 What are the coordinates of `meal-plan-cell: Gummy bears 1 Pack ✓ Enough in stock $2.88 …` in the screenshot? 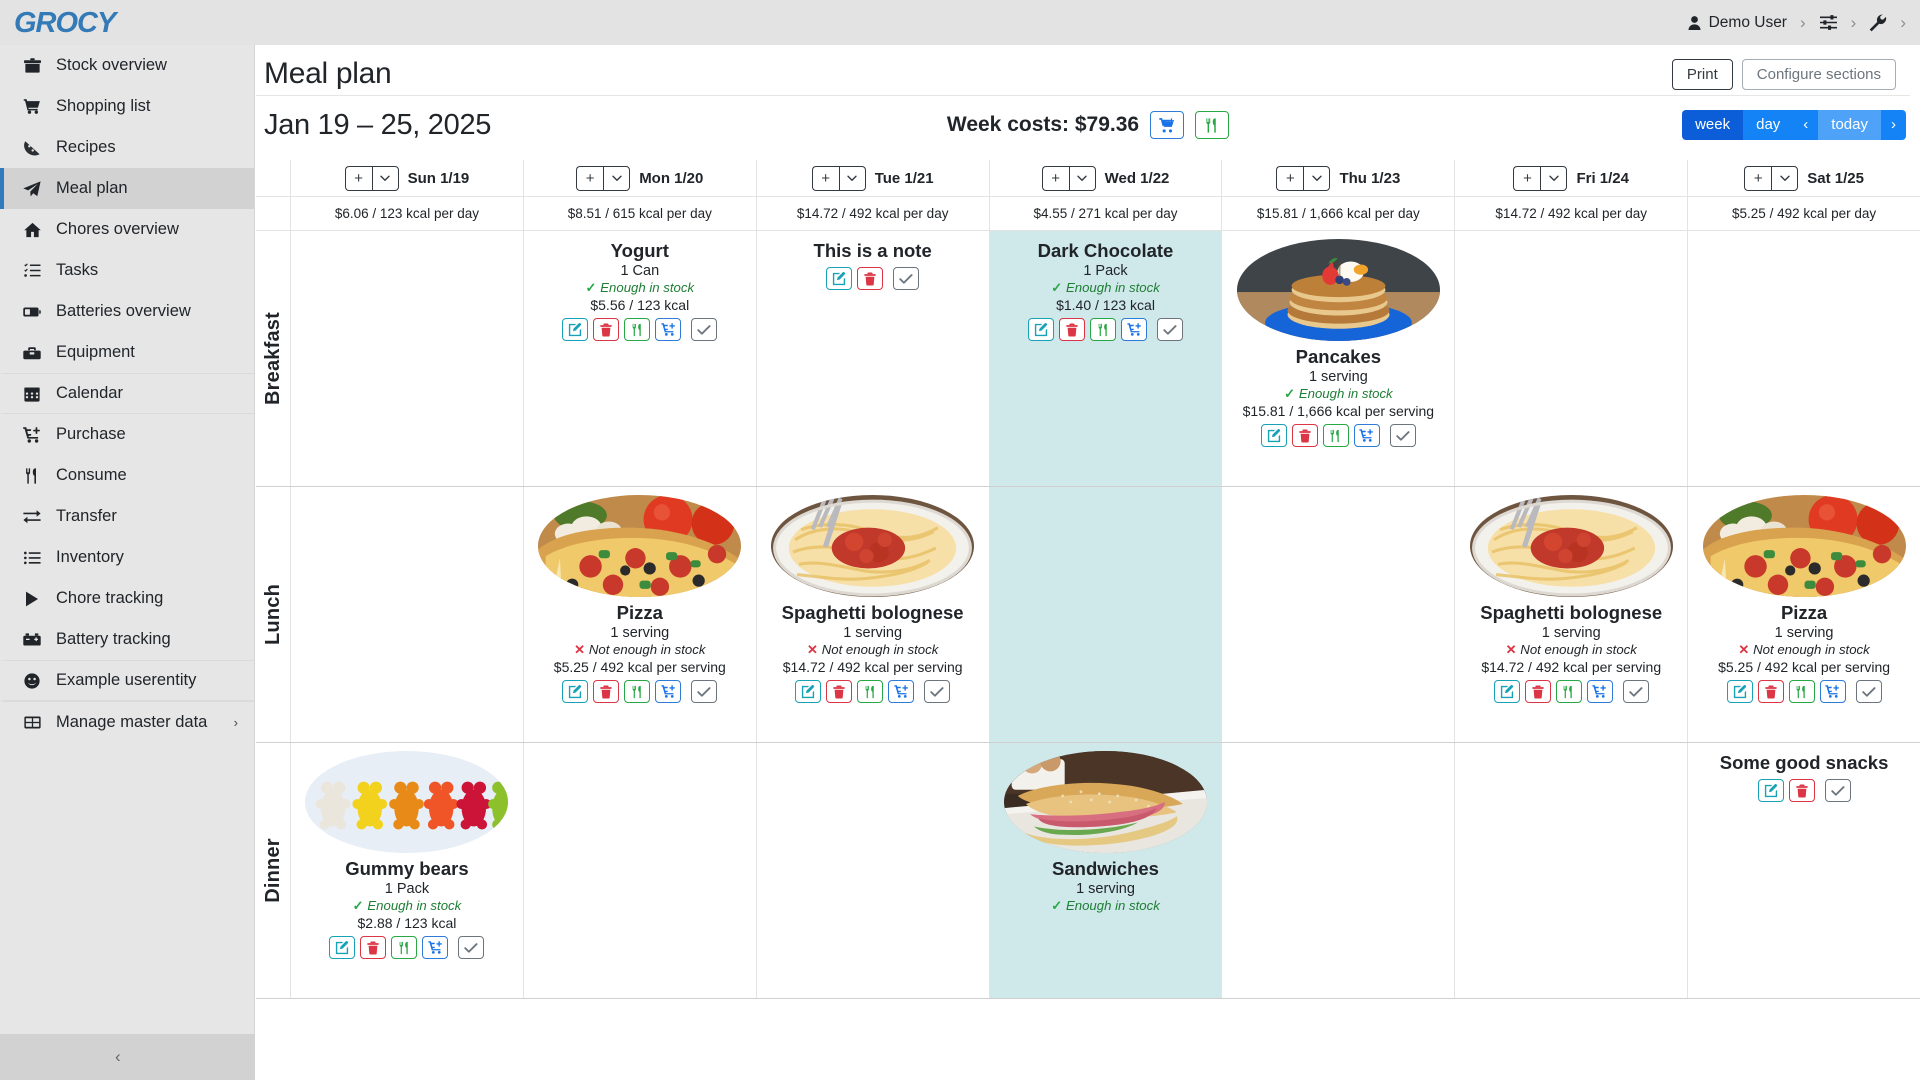 It's located at (407, 870).